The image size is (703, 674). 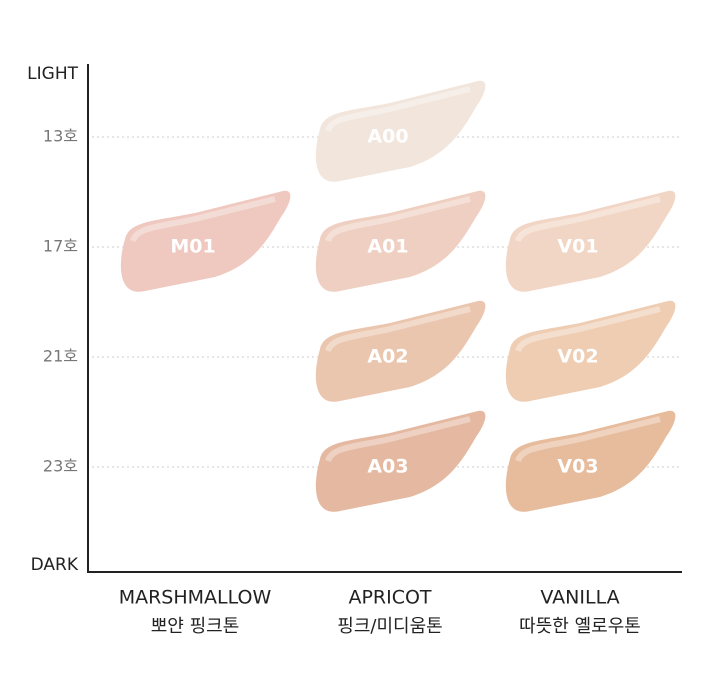 I want to click on swatch-label: A00, so click(x=387, y=137).